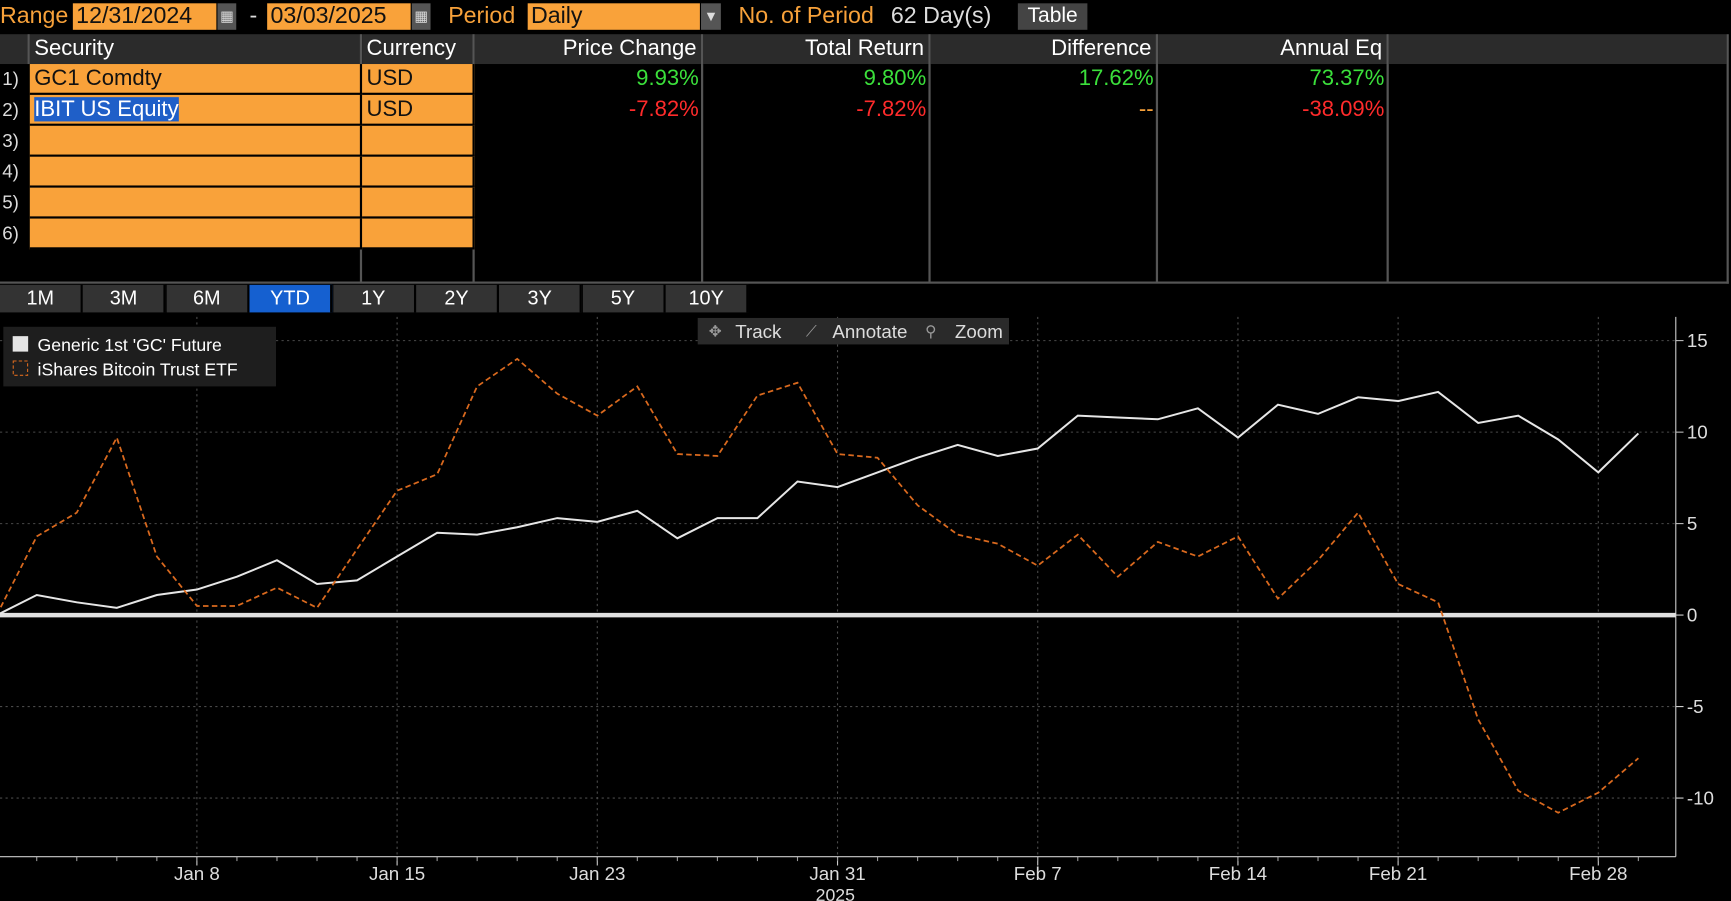 Image resolution: width=1731 pixels, height=901 pixels. What do you see at coordinates (1238, 873) in the screenshot?
I see `x-tick-label: Feb 14` at bounding box center [1238, 873].